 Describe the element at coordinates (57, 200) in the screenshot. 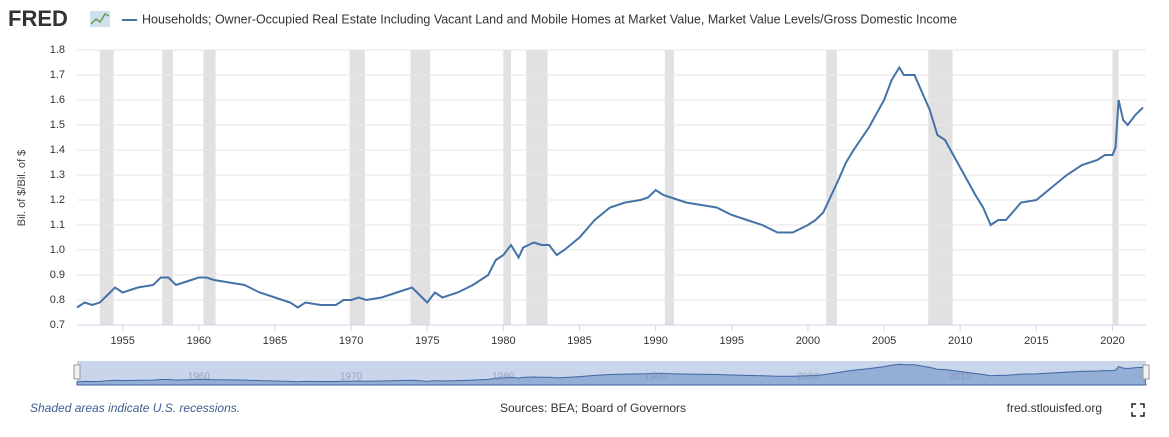

I see `y-tick-label: 1.2` at that location.